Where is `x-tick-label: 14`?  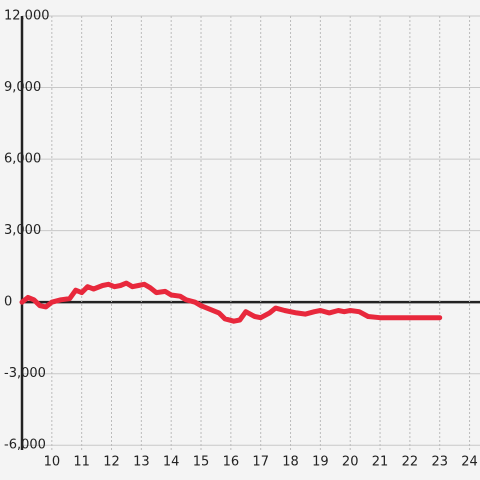 x-tick-label: 14 is located at coordinates (171, 462).